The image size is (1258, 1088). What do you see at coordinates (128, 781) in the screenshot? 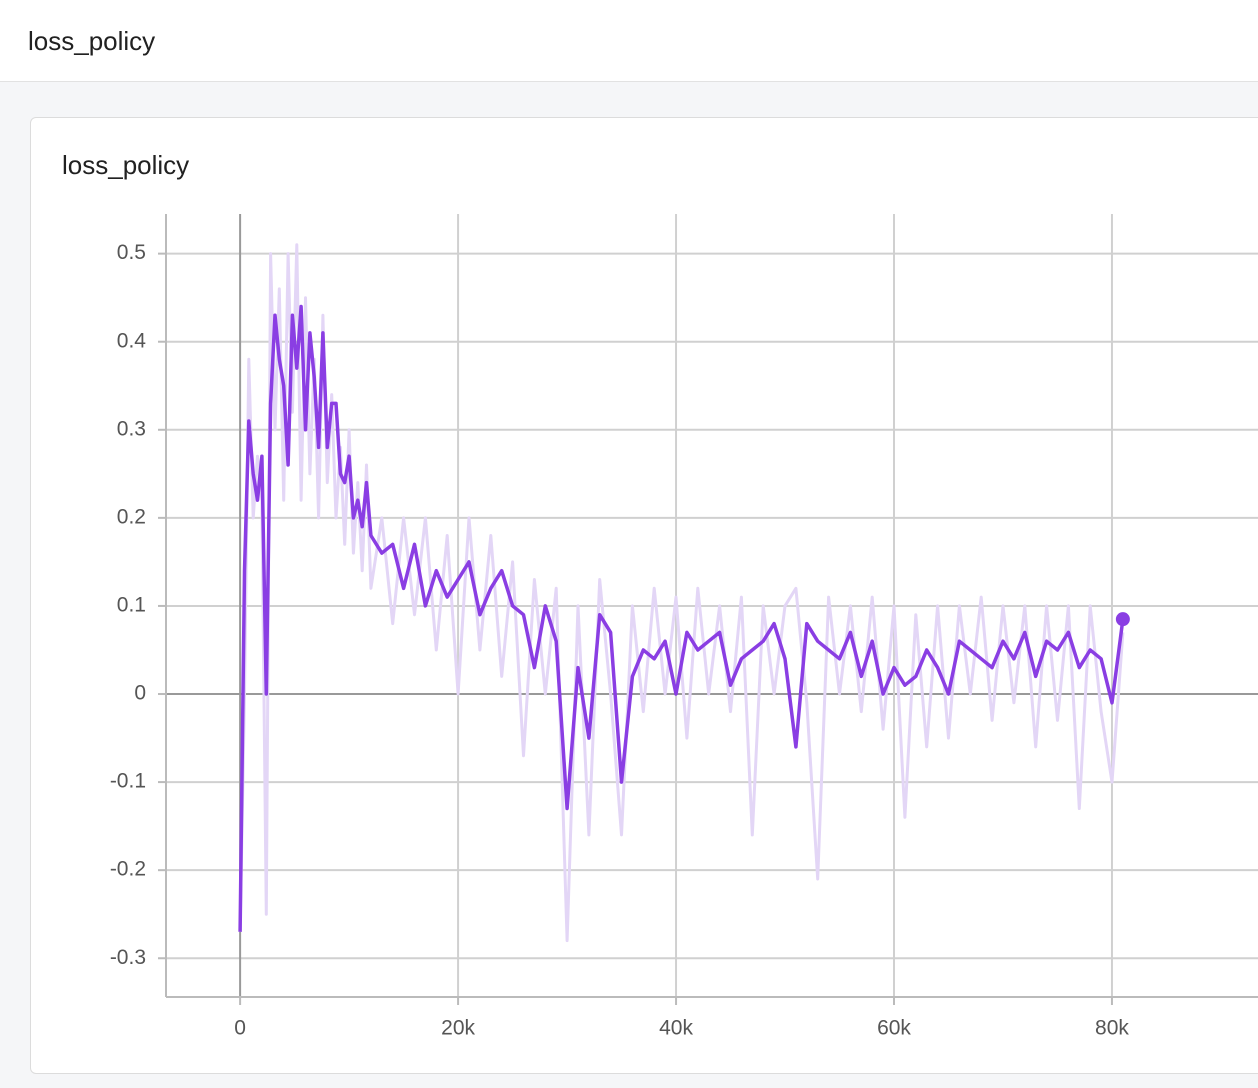
I see `y-tick-label: -0.1` at bounding box center [128, 781].